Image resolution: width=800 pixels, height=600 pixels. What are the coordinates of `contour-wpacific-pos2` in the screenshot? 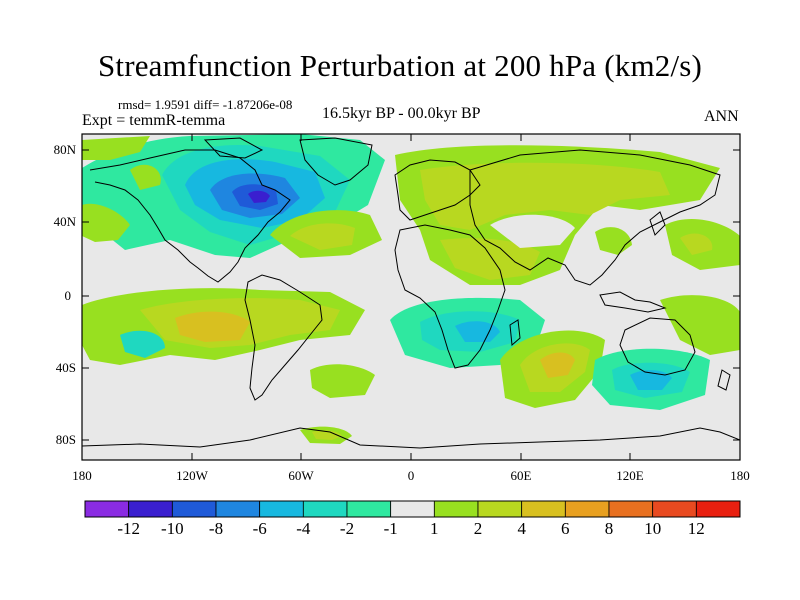 It's located at (696, 244).